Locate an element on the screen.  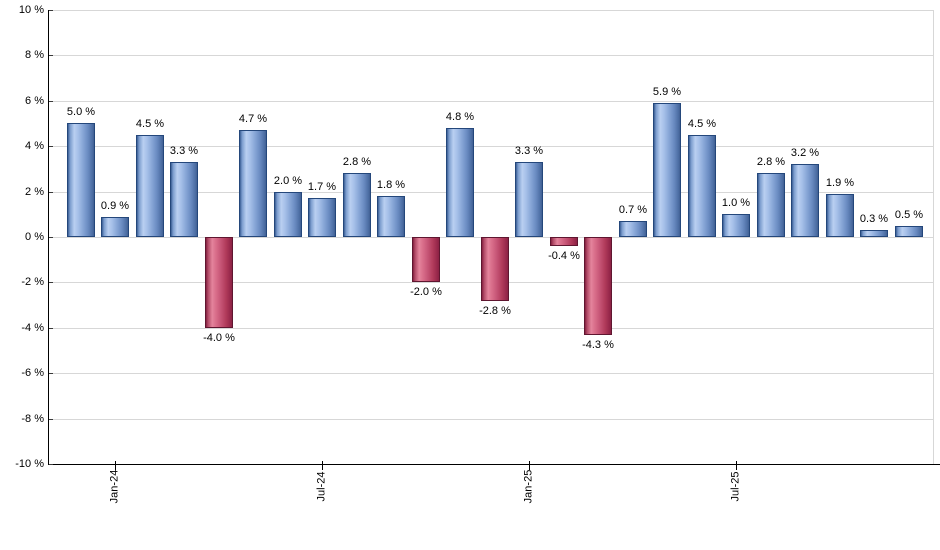
y-axis-label: -4 % is located at coordinates (32, 328).